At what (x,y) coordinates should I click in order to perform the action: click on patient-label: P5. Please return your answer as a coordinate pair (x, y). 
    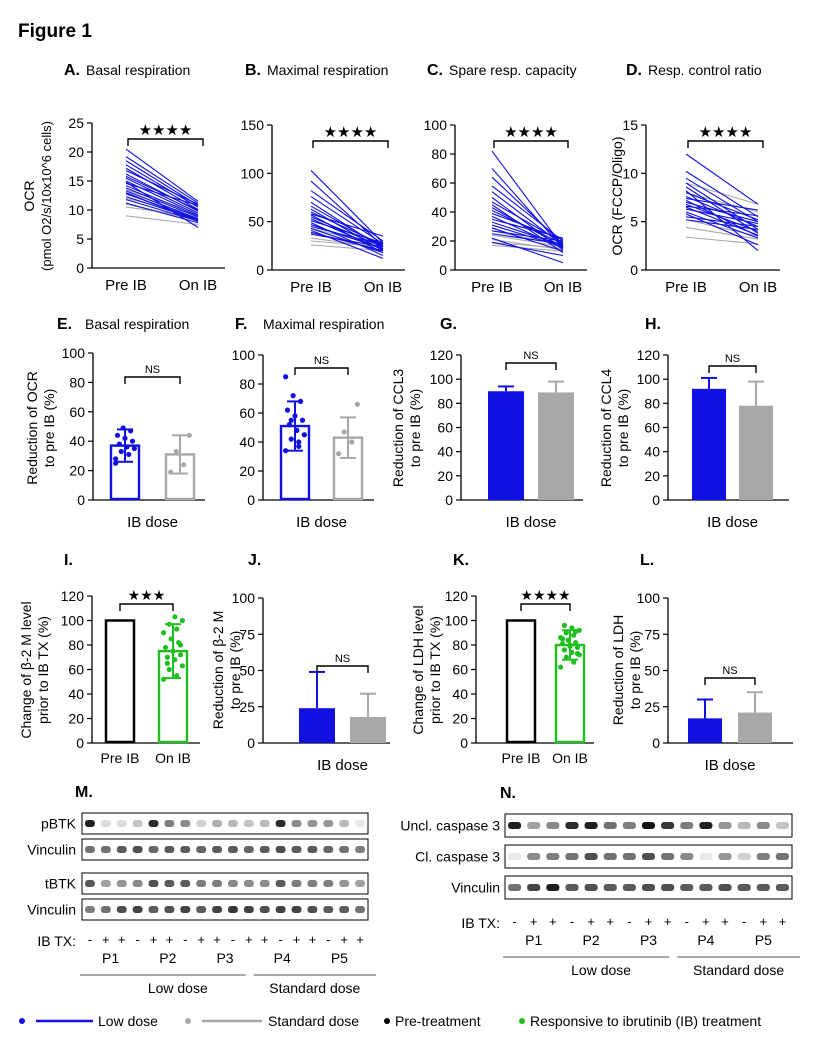
    Looking at the image, I should click on (339, 958).